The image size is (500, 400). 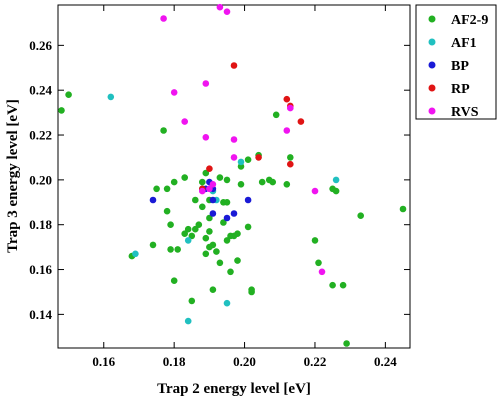 What do you see at coordinates (432, 42) in the screenshot?
I see `legend-marker-af1` at bounding box center [432, 42].